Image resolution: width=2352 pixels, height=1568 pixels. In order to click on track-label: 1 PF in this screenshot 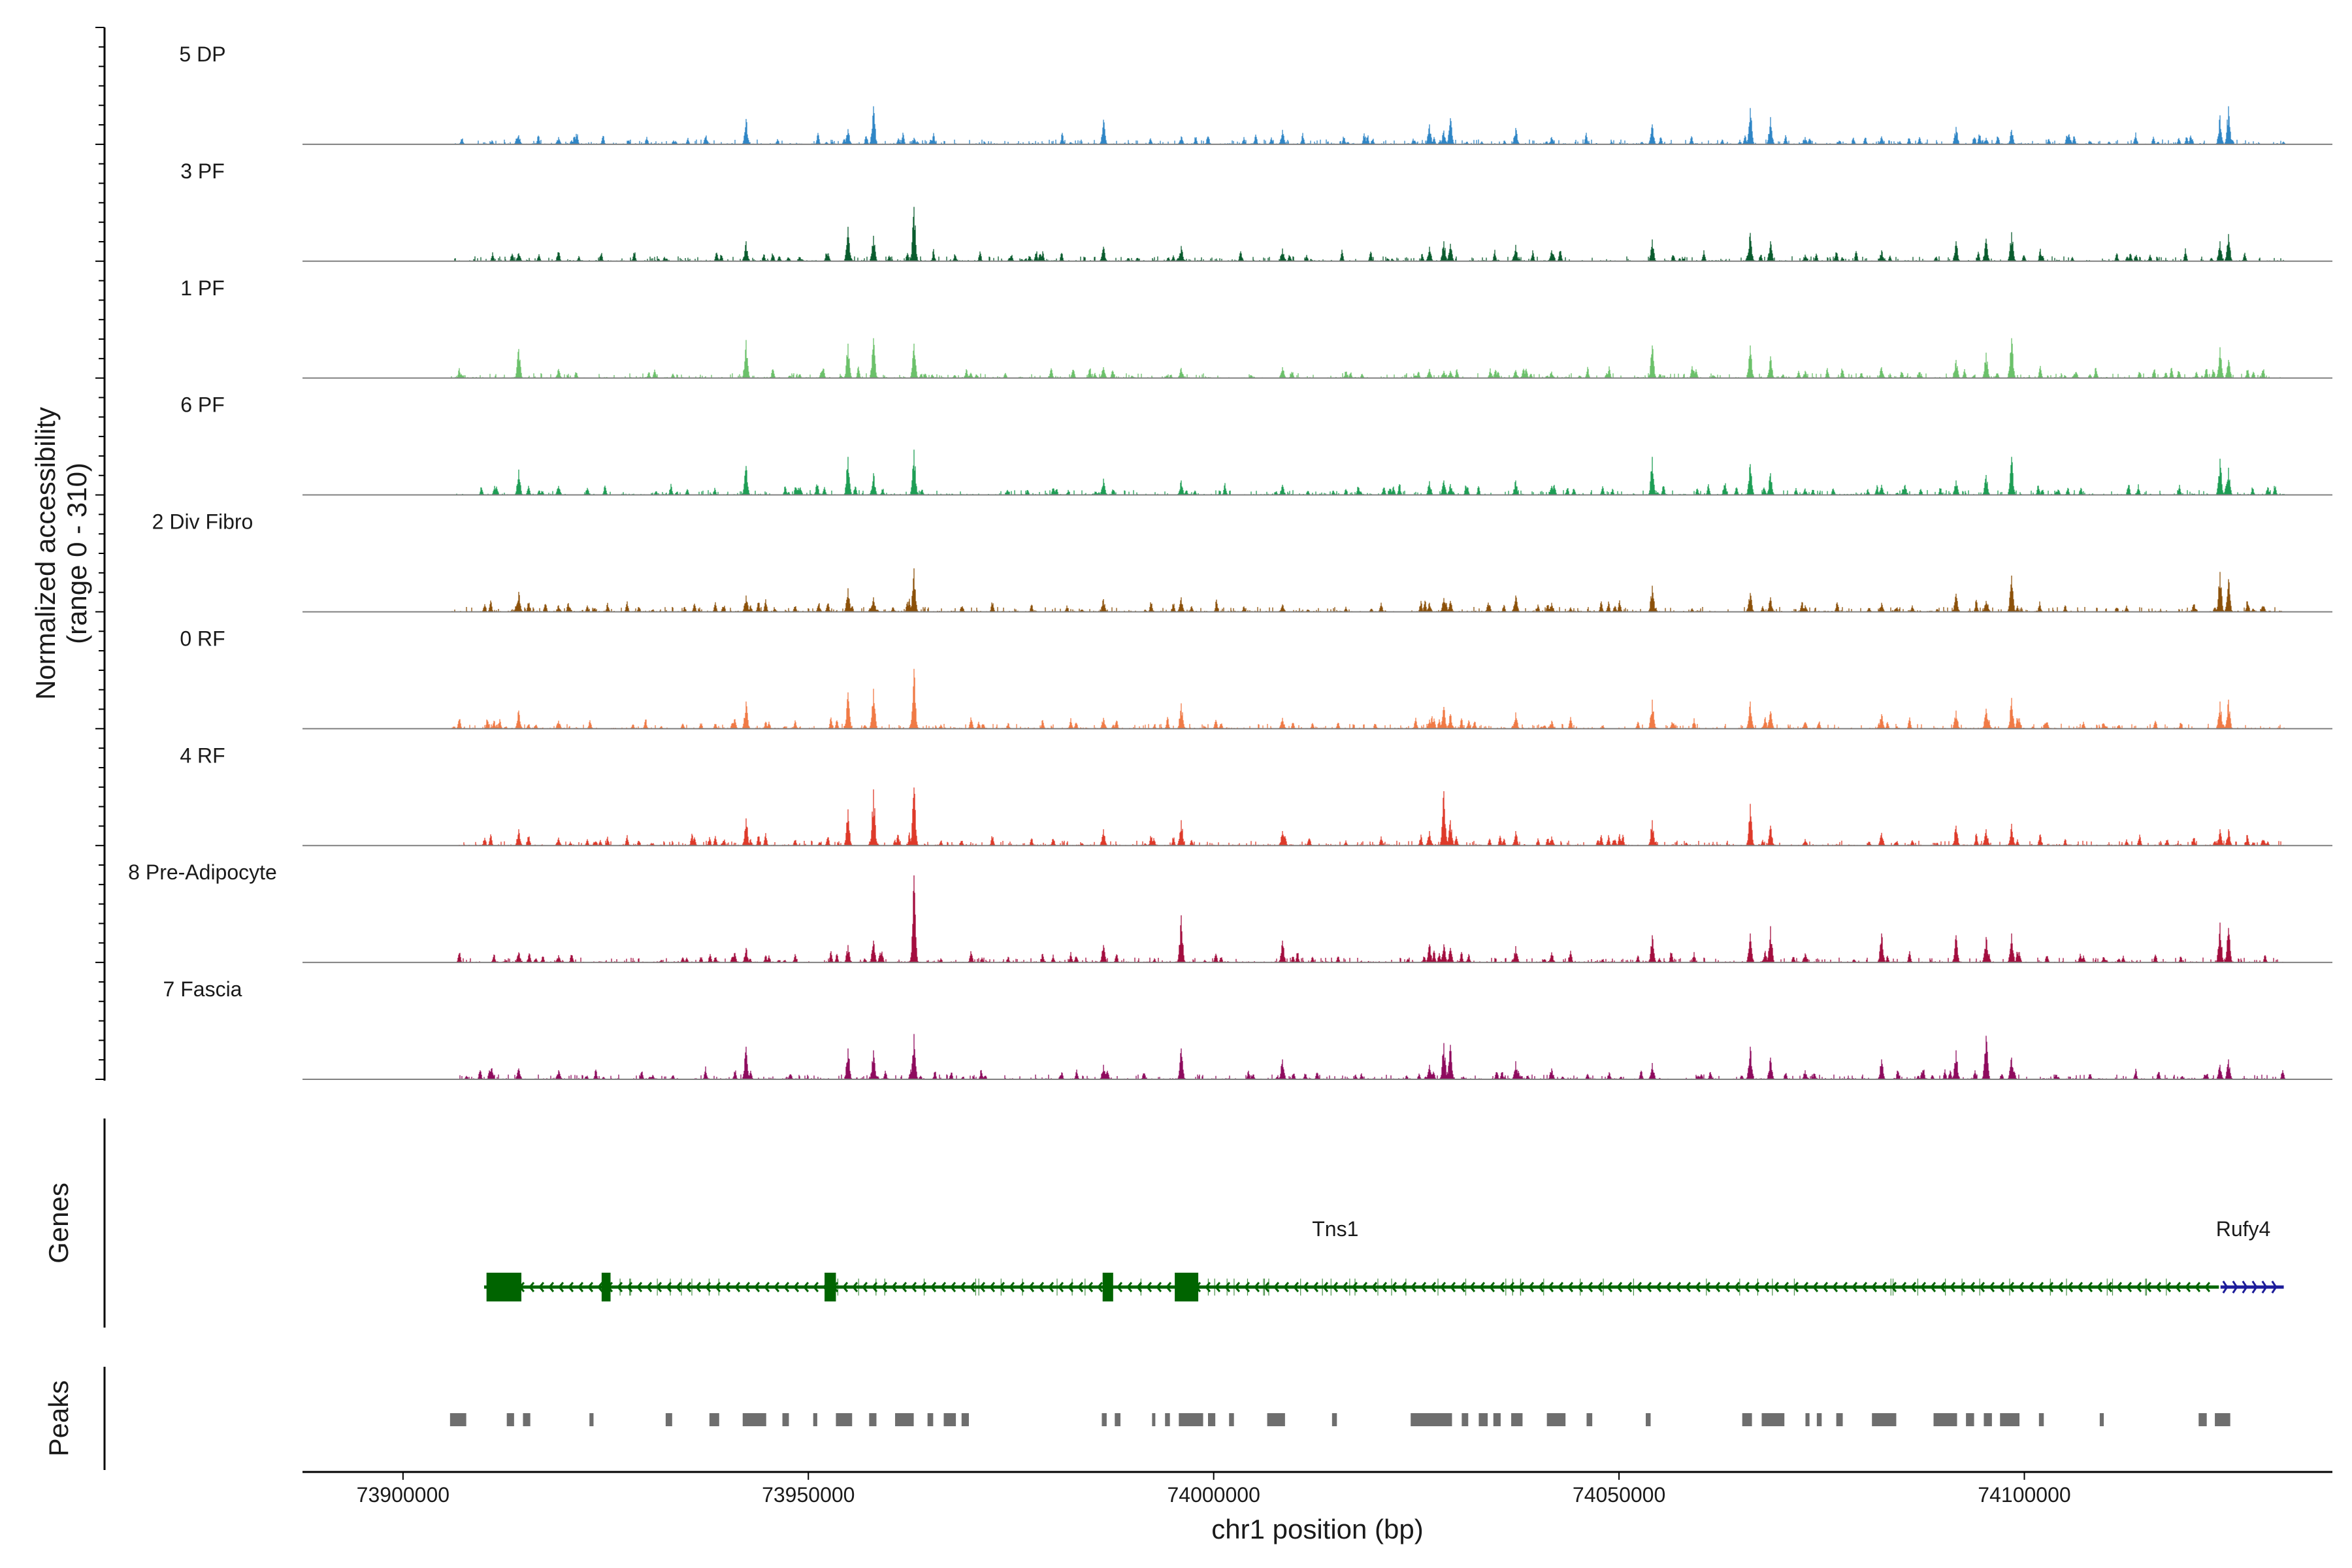, I will do `click(202, 288)`.